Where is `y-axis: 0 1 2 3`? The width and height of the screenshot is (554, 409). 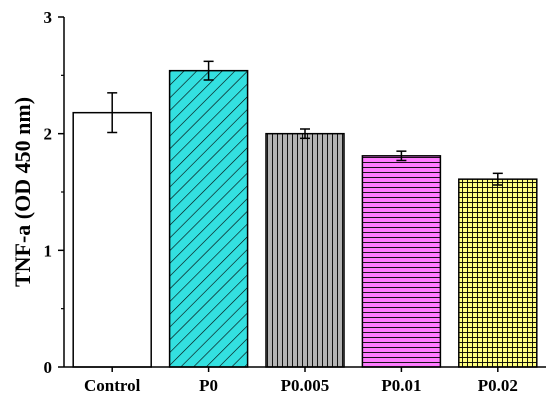
y-axis: 0 1 2 3 is located at coordinates (54, 192).